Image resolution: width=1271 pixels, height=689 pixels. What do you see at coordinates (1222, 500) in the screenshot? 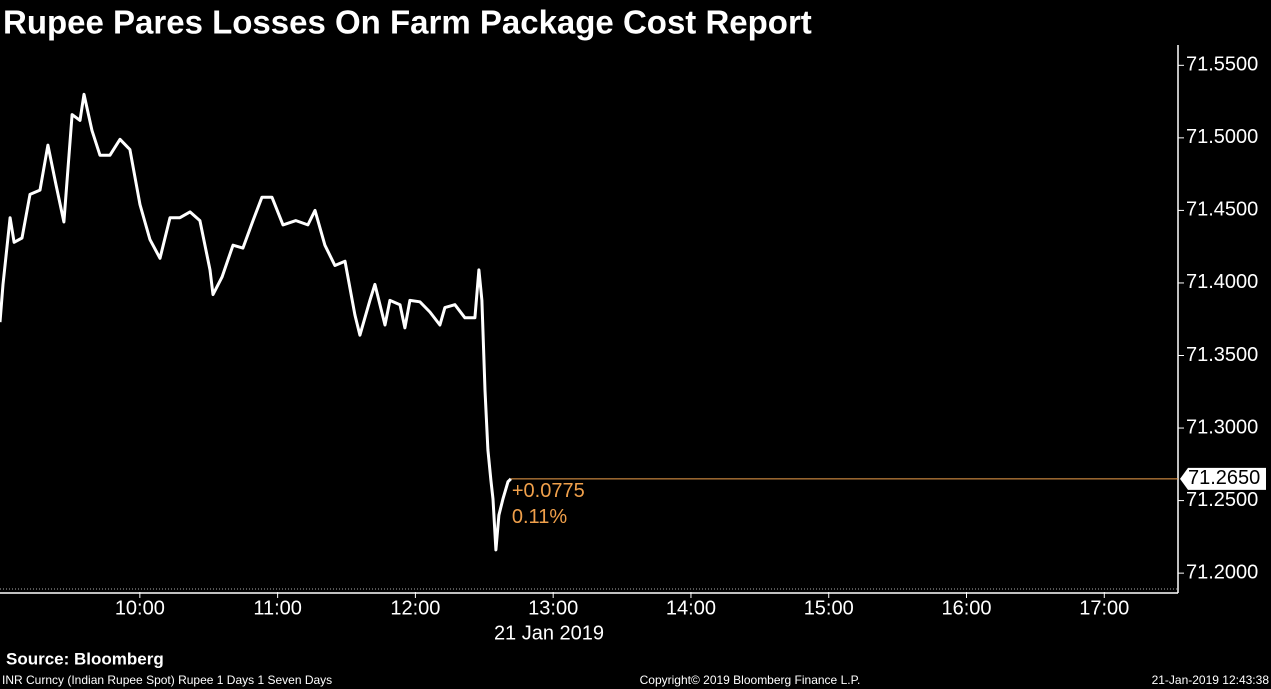
I see `y-tick-label: 71.2500` at bounding box center [1222, 500].